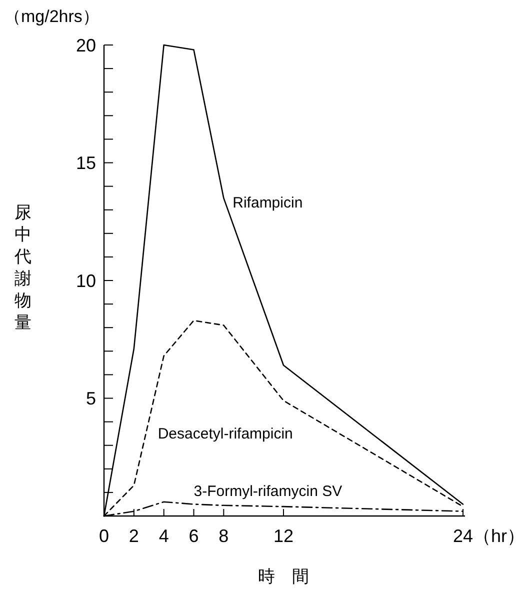 The image size is (526, 594). I want to click on x-tick-label: 8, so click(223, 536).